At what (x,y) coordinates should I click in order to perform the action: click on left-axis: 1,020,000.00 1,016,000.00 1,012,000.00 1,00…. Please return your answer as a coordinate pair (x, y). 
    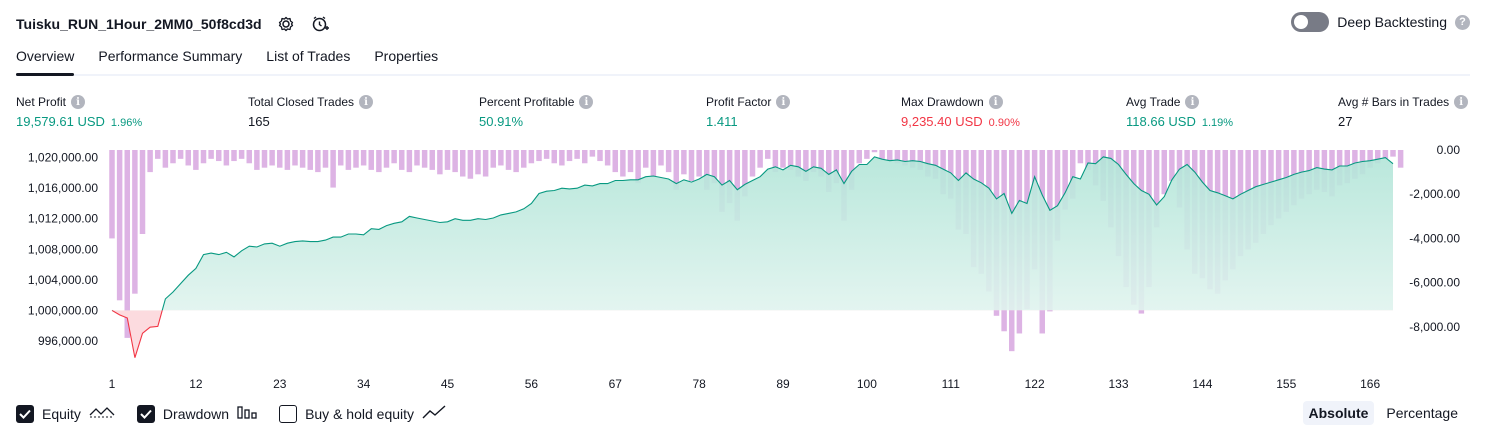
    Looking at the image, I should click on (63, 249).